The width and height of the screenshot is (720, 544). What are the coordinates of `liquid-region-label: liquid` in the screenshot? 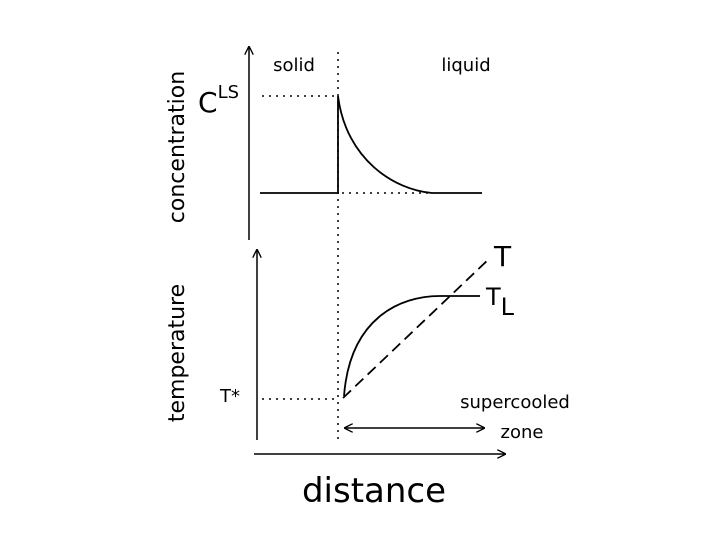 It's located at (465, 65).